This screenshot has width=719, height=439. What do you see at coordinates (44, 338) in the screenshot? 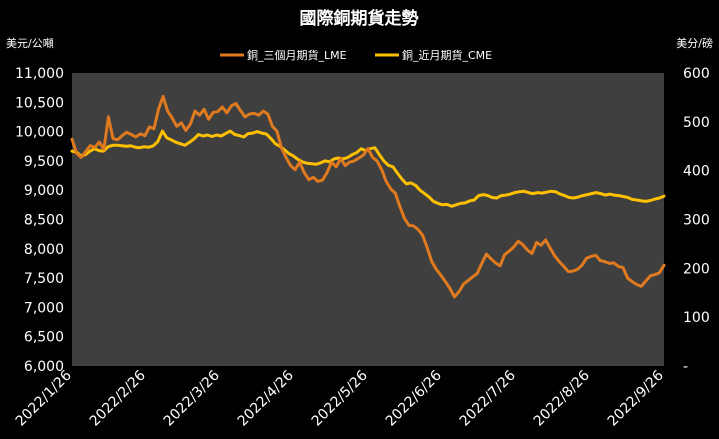
I see `left-tick-label: 6,500` at bounding box center [44, 338].